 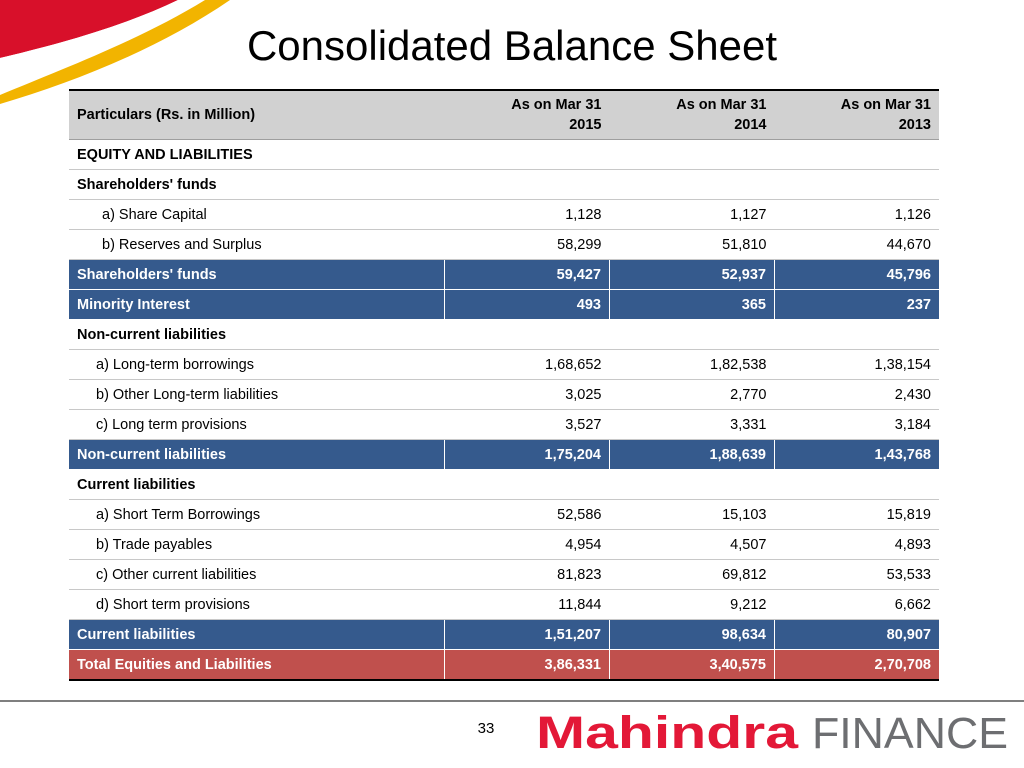 I want to click on row-value-2015: 3,025, so click(x=527, y=394).